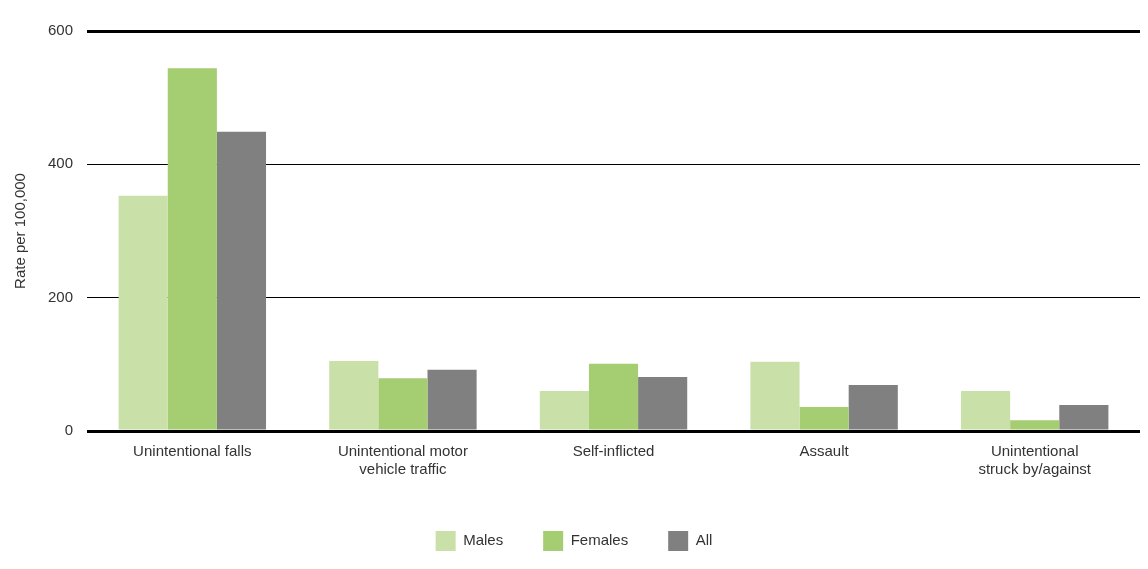  Describe the element at coordinates (1035, 460) in the screenshot. I see `x-tick-label: Unintentional struck by/against` at that location.